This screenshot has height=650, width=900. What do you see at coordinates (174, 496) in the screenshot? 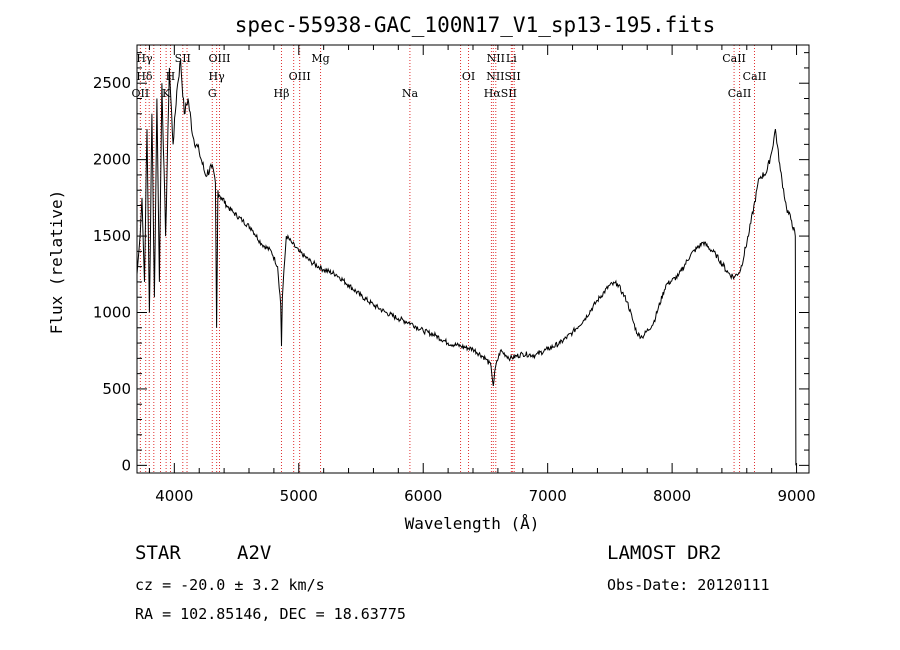
I see `x-tick-label: 4000` at bounding box center [174, 496].